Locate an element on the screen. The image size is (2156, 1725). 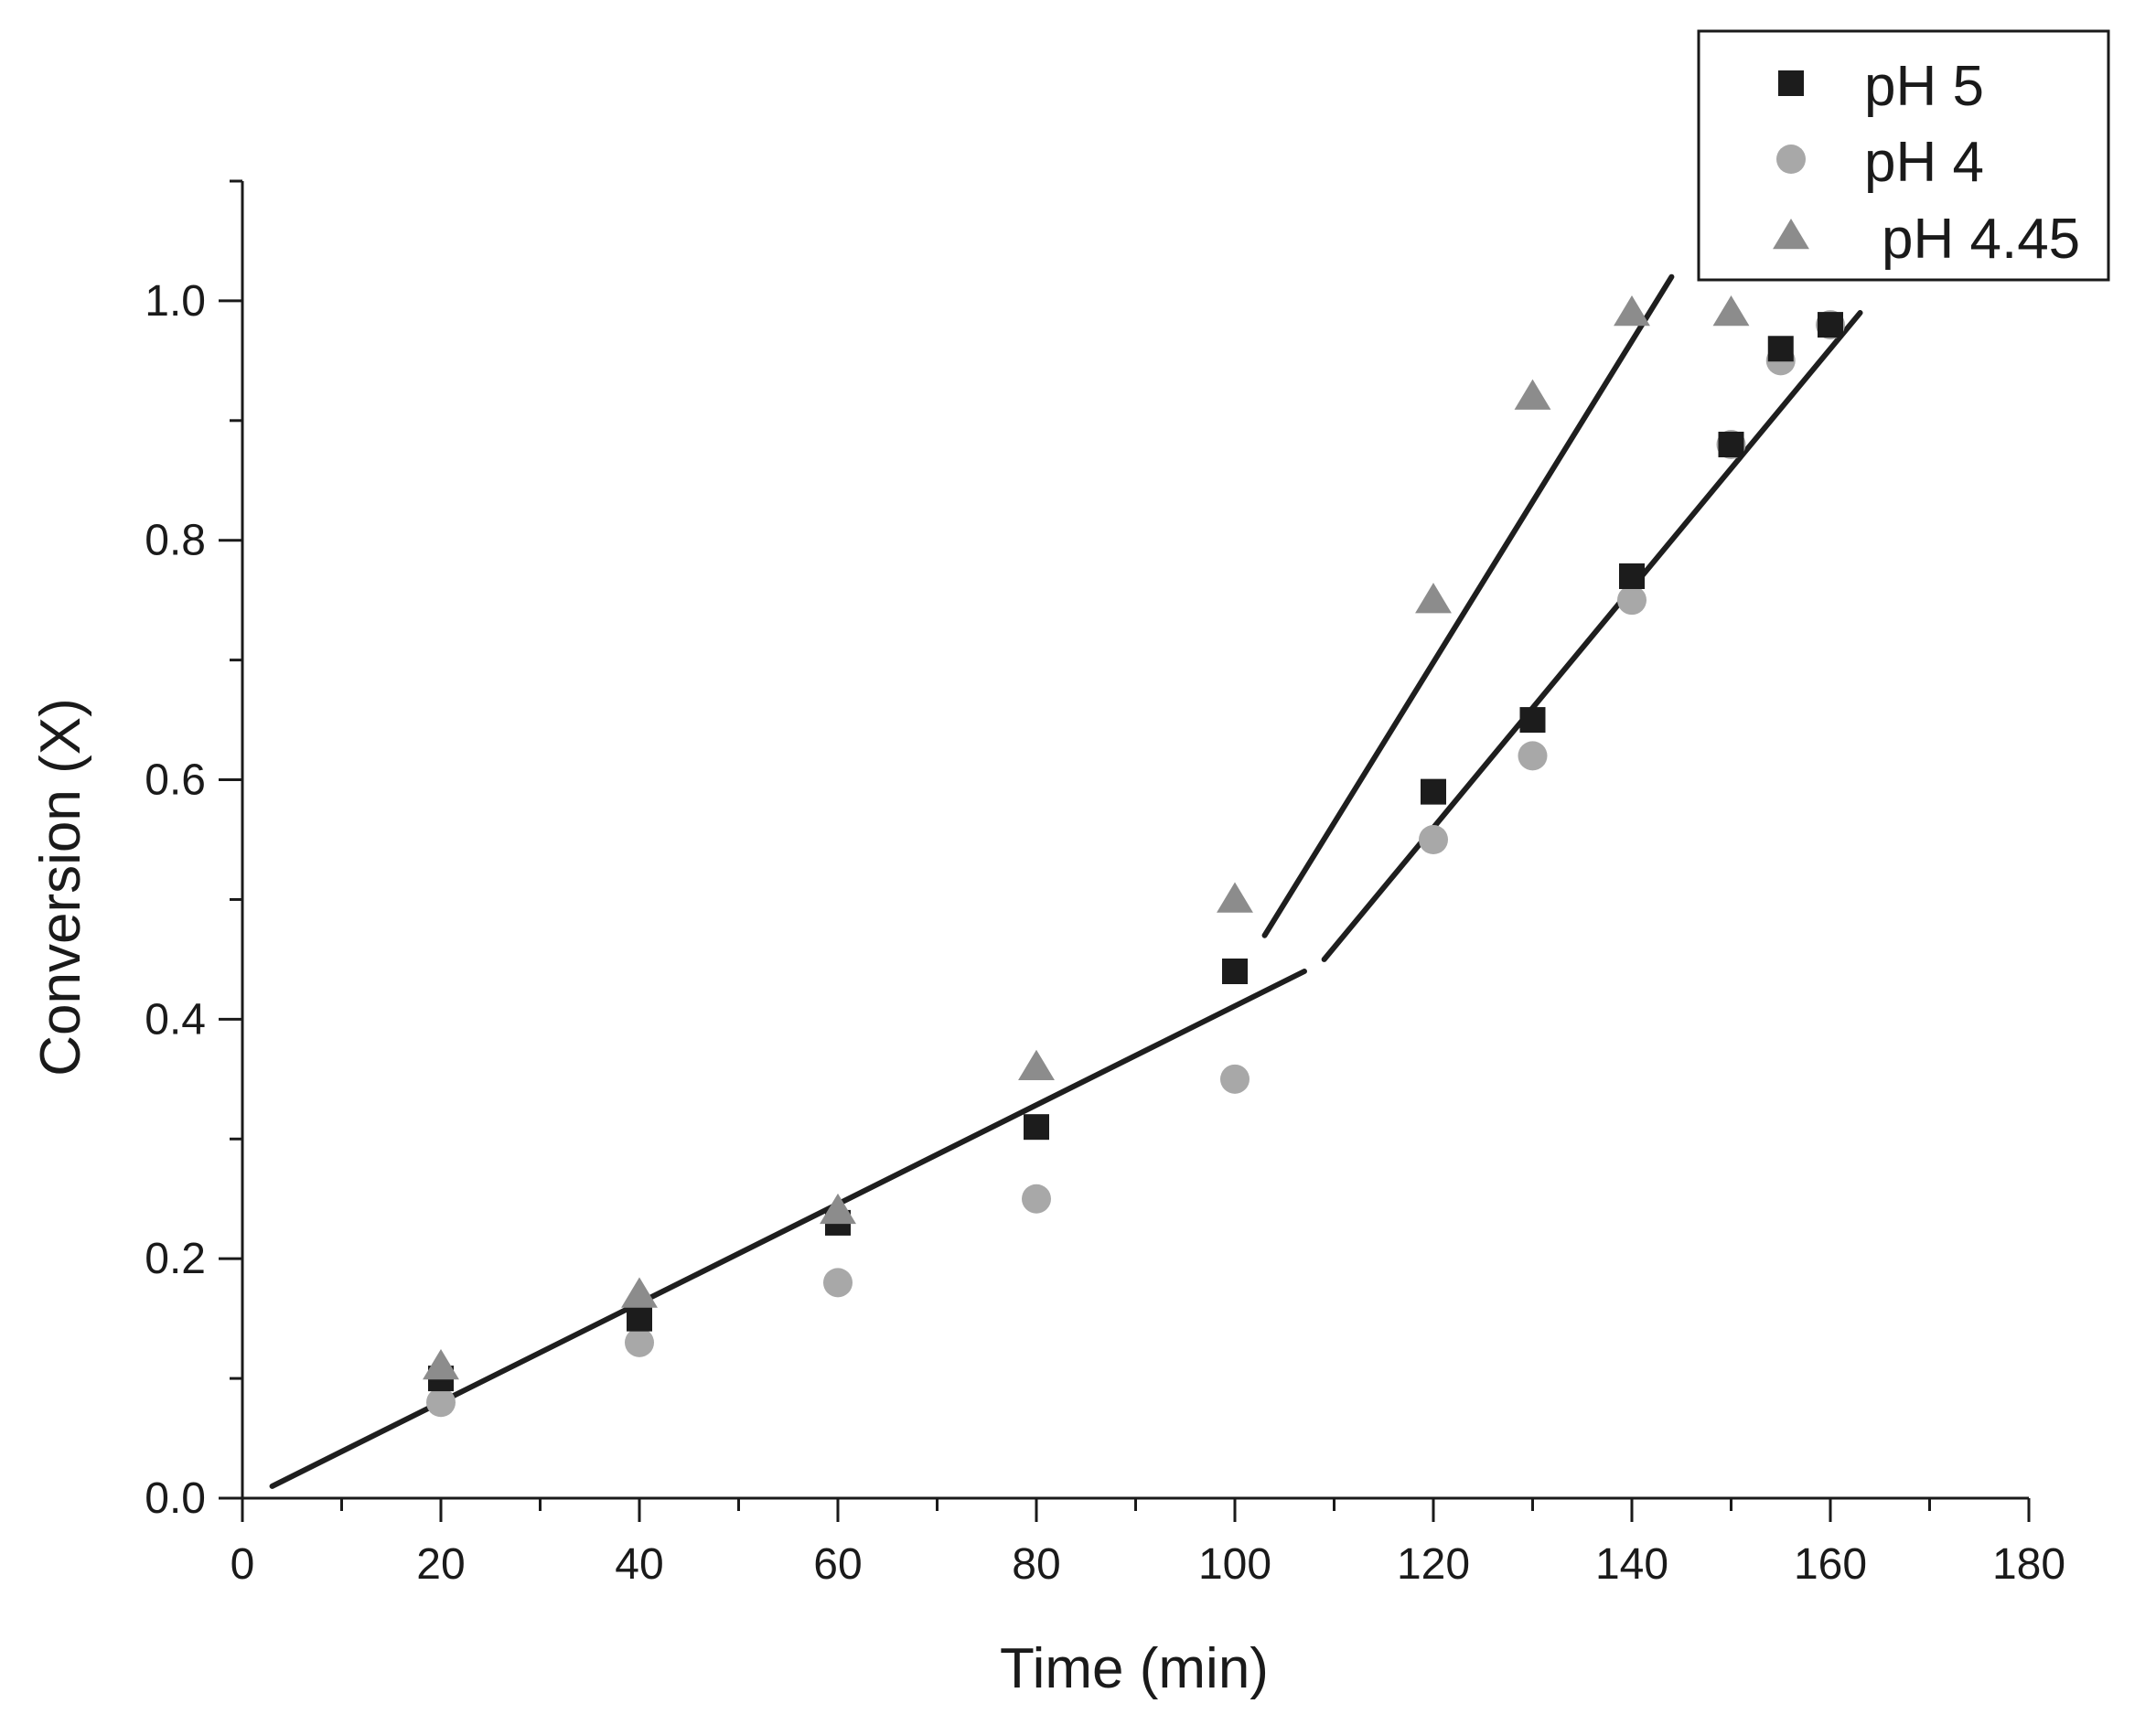
x-tick-label: 60 is located at coordinates (838, 1564).